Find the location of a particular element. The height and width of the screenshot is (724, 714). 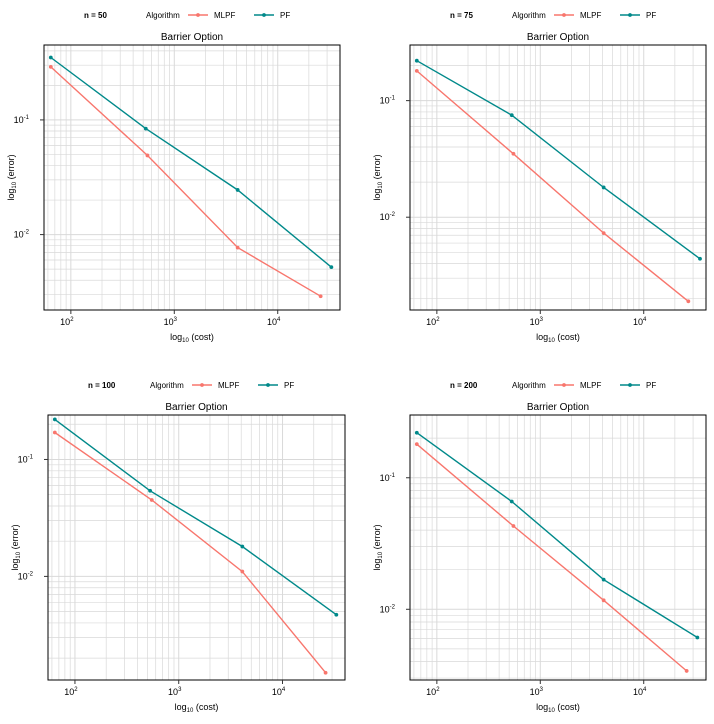

sample-size-label: n = 100 is located at coordinates (102, 385).